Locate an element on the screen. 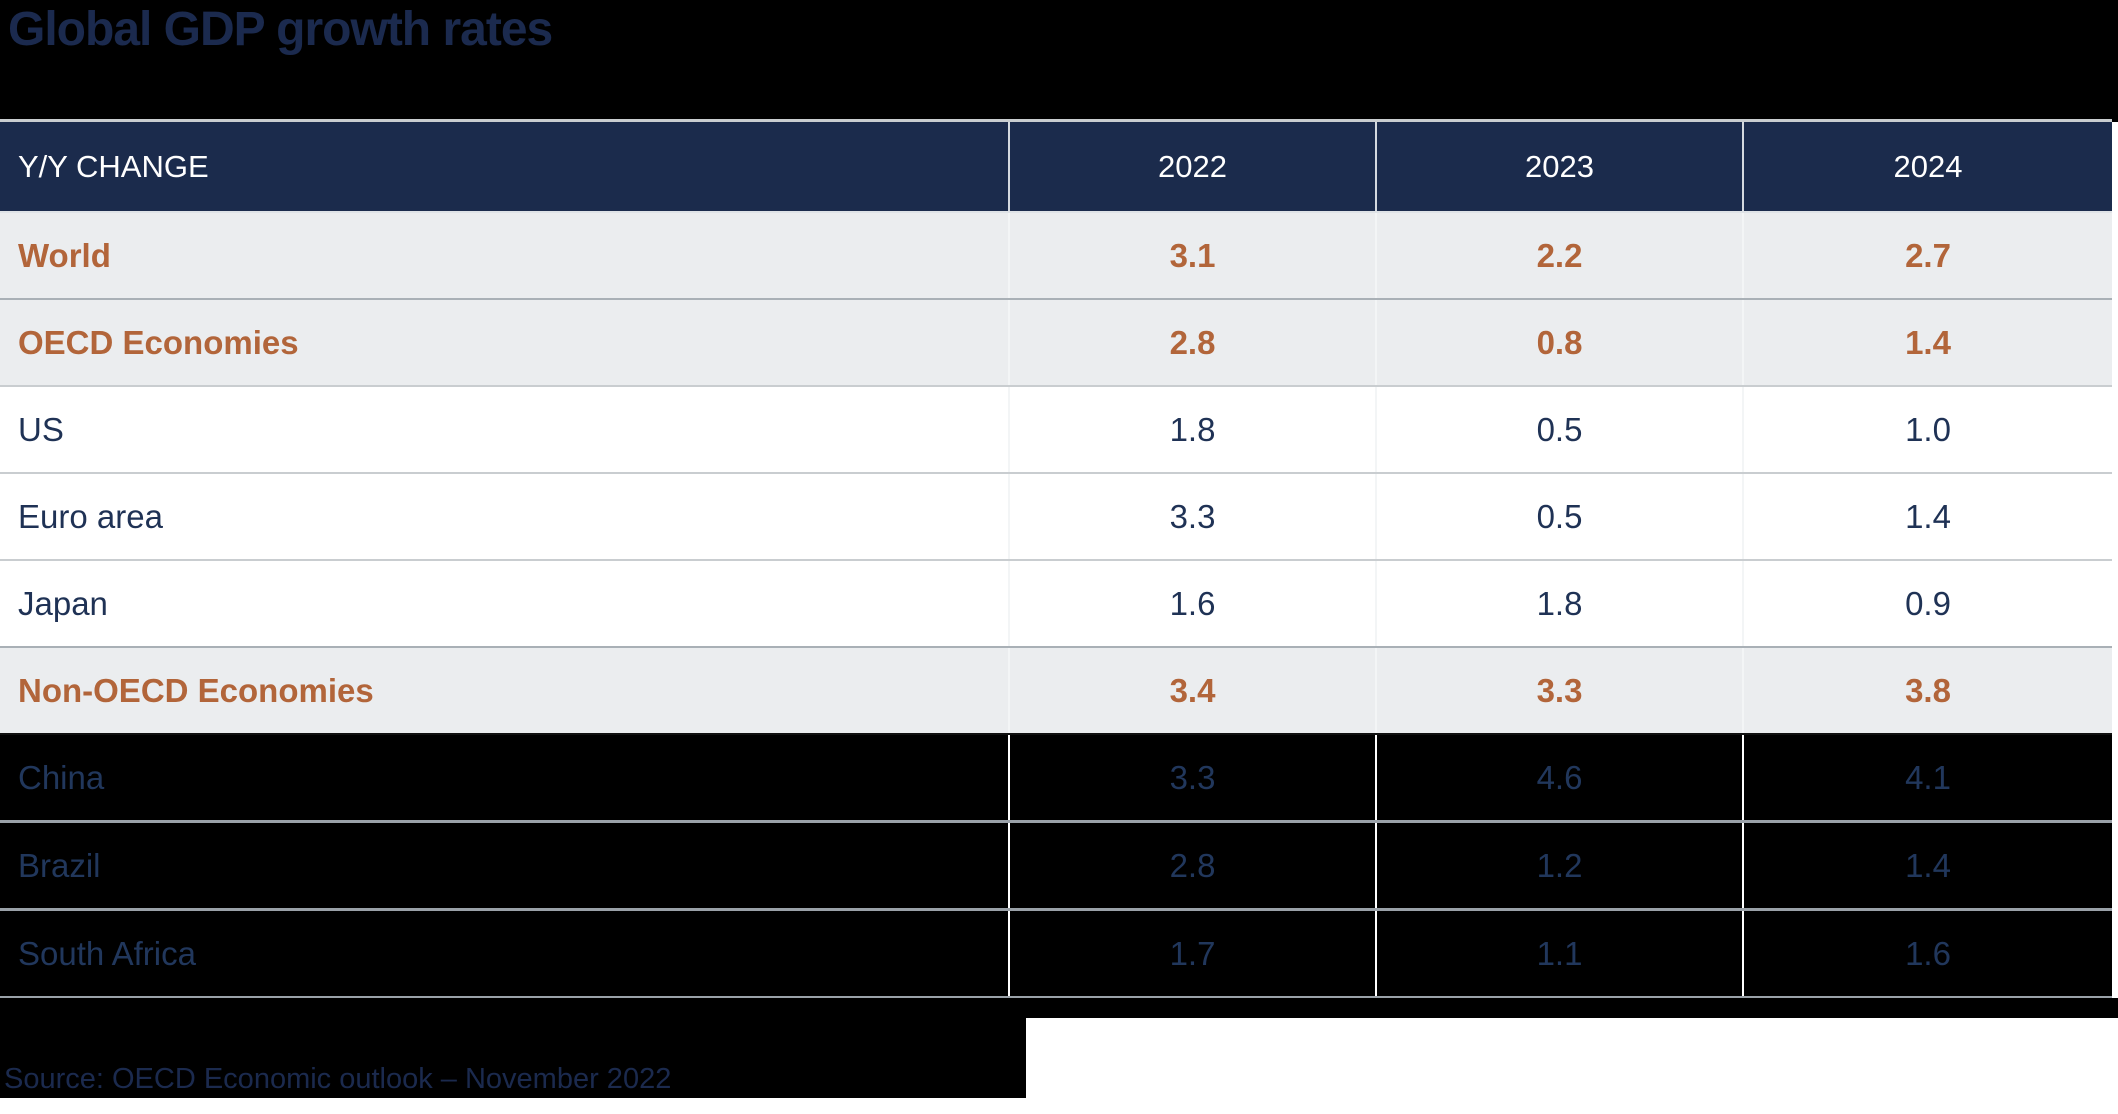 Image resolution: width=2118 pixels, height=1114 pixels. row-value: 3.8 is located at coordinates (1928, 690).